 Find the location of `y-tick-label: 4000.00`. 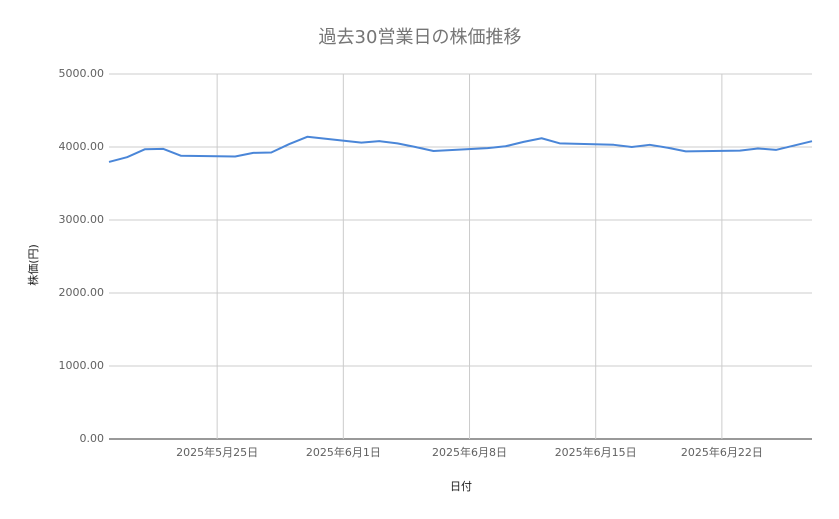

y-tick-label: 4000.00 is located at coordinates (82, 146).